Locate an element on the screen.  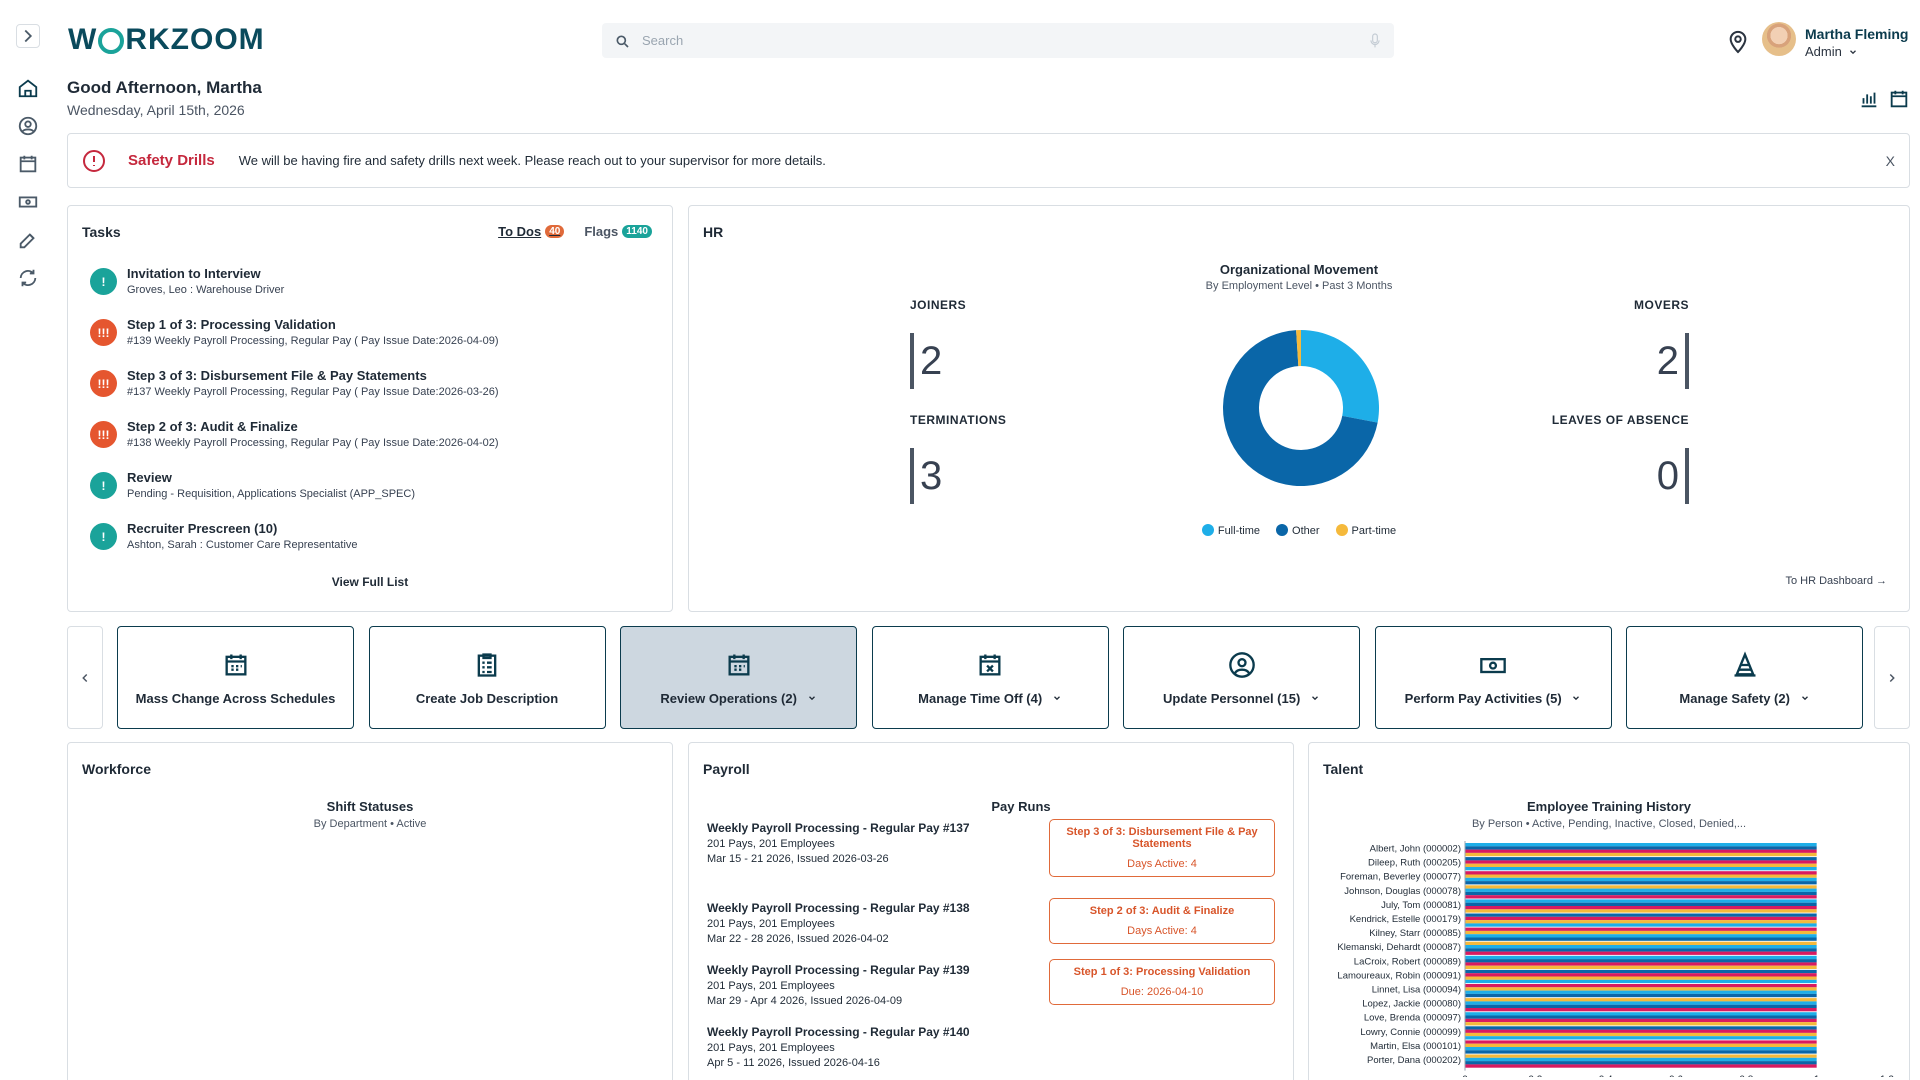
donut-slice-full-time is located at coordinates (1340, 376).